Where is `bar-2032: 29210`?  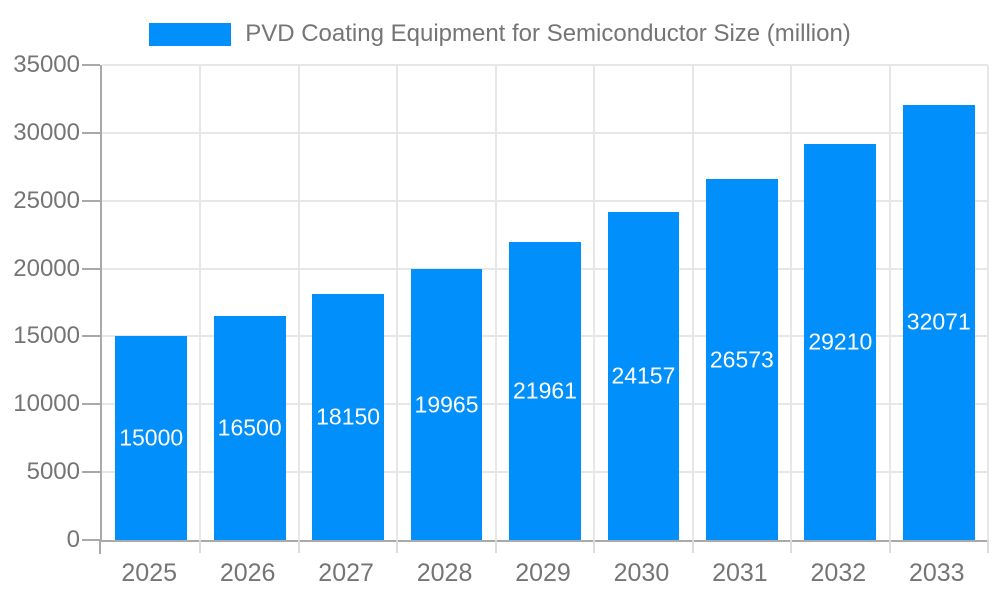 bar-2032: 29210 is located at coordinates (840, 341).